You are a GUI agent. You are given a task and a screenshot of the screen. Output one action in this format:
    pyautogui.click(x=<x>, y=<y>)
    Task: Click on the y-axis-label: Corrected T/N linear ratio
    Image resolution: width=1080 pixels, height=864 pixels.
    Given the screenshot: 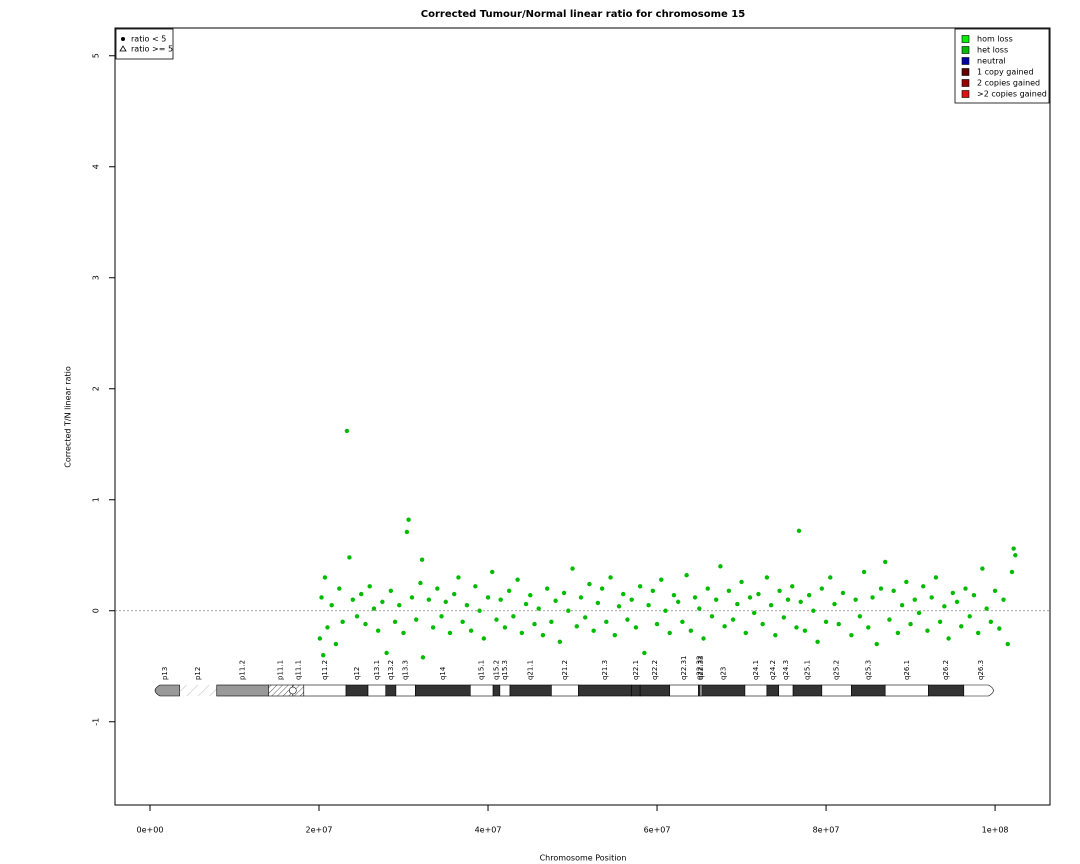 What is the action you would take?
    pyautogui.click(x=68, y=417)
    